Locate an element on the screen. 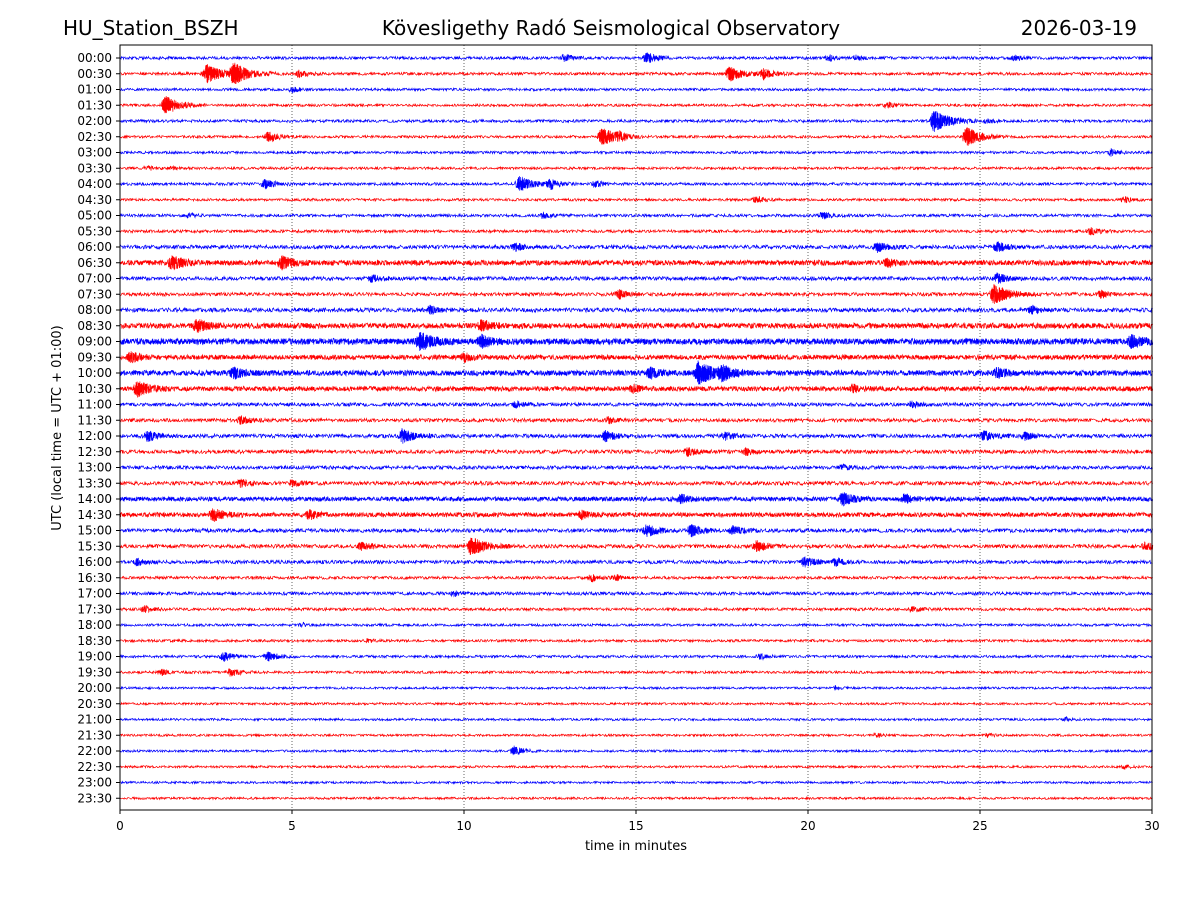  y-tick-label: 08:00 is located at coordinates (94, 310).